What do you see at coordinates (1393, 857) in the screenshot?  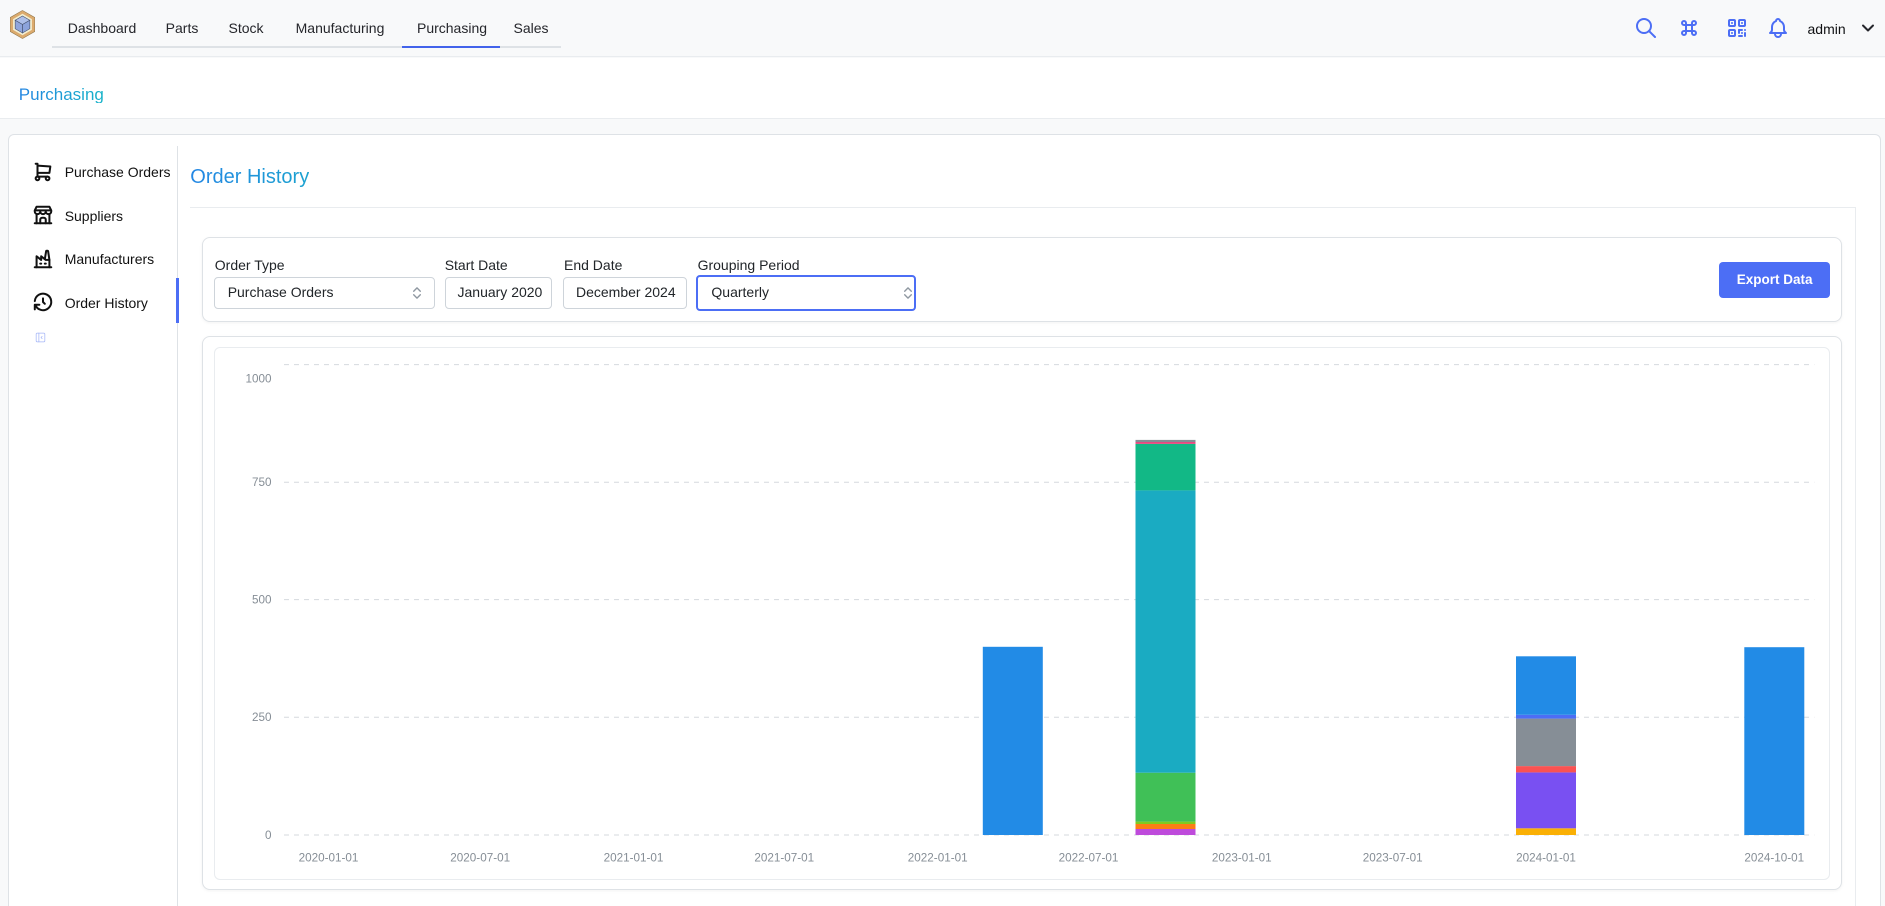 I see `svg-text: 2023-07-01` at bounding box center [1393, 857].